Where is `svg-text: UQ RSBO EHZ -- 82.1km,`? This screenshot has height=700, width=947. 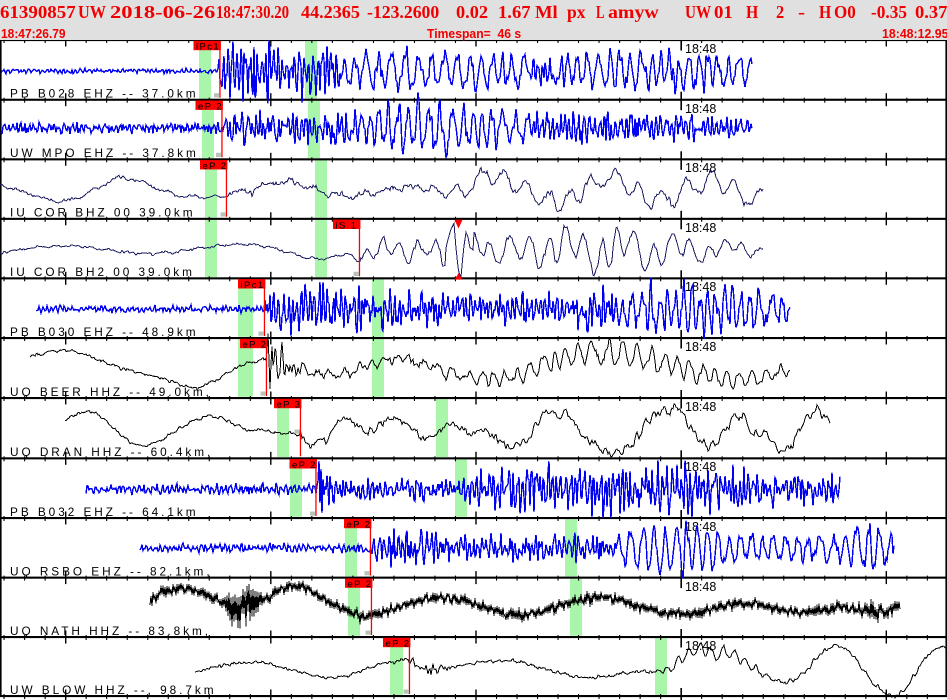 svg-text: UQ RSBO EHZ -- 82.1km, is located at coordinates (111, 571).